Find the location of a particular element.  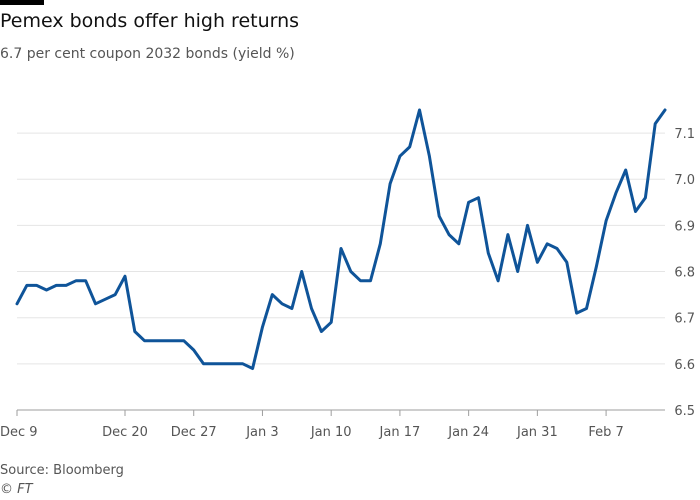

y-tick-label: 6.8 is located at coordinates (684, 273).